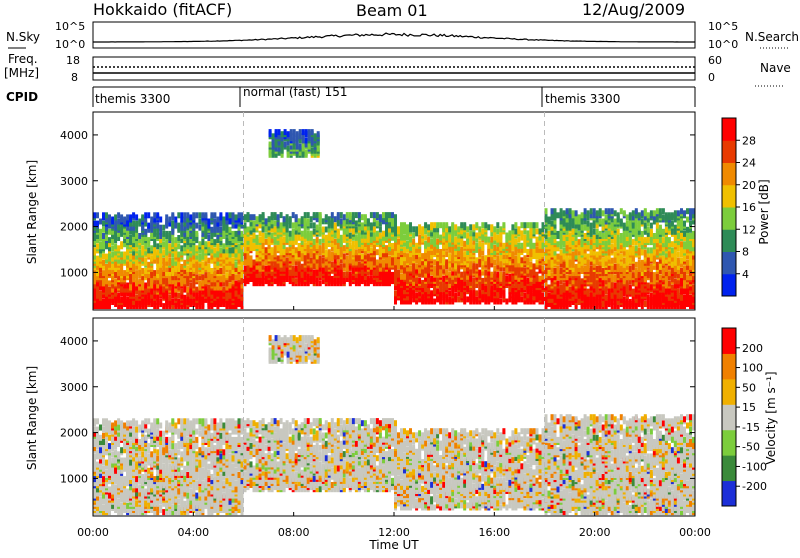 Image resolution: width=800 pixels, height=558 pixels. I want to click on nsearch-label: N.Search, so click(772, 37).